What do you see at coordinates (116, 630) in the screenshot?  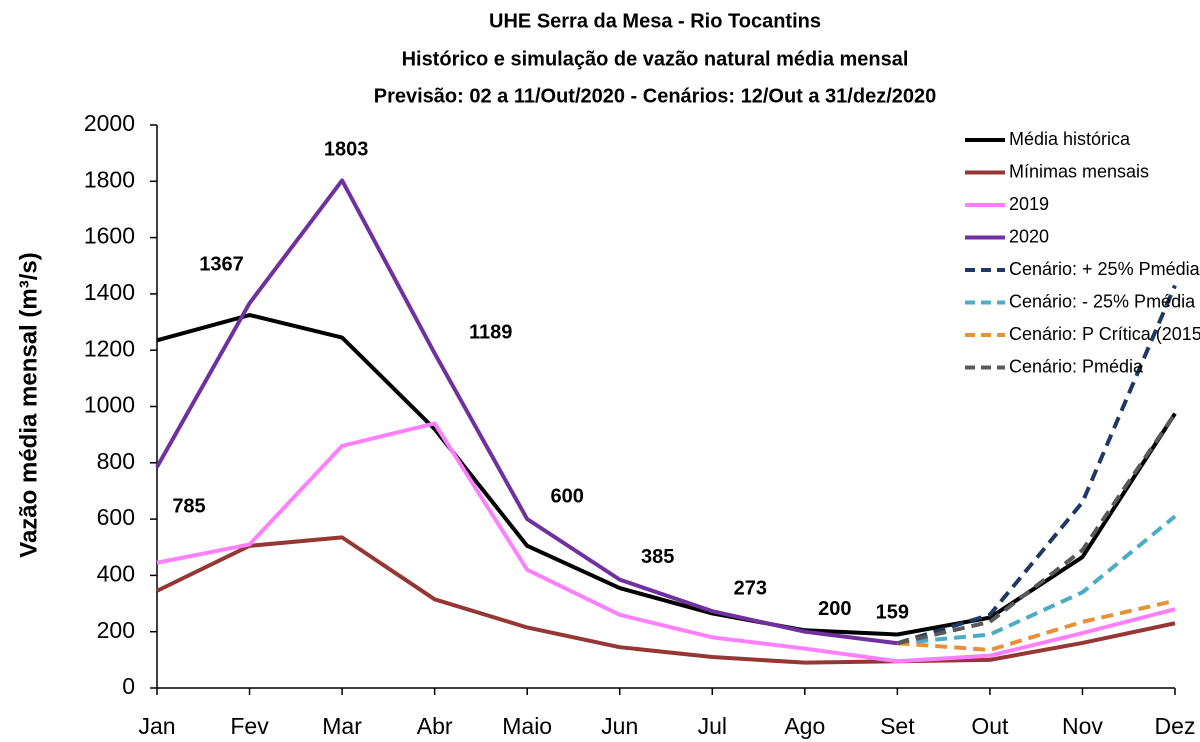 I see `y-tick-label: 200` at bounding box center [116, 630].